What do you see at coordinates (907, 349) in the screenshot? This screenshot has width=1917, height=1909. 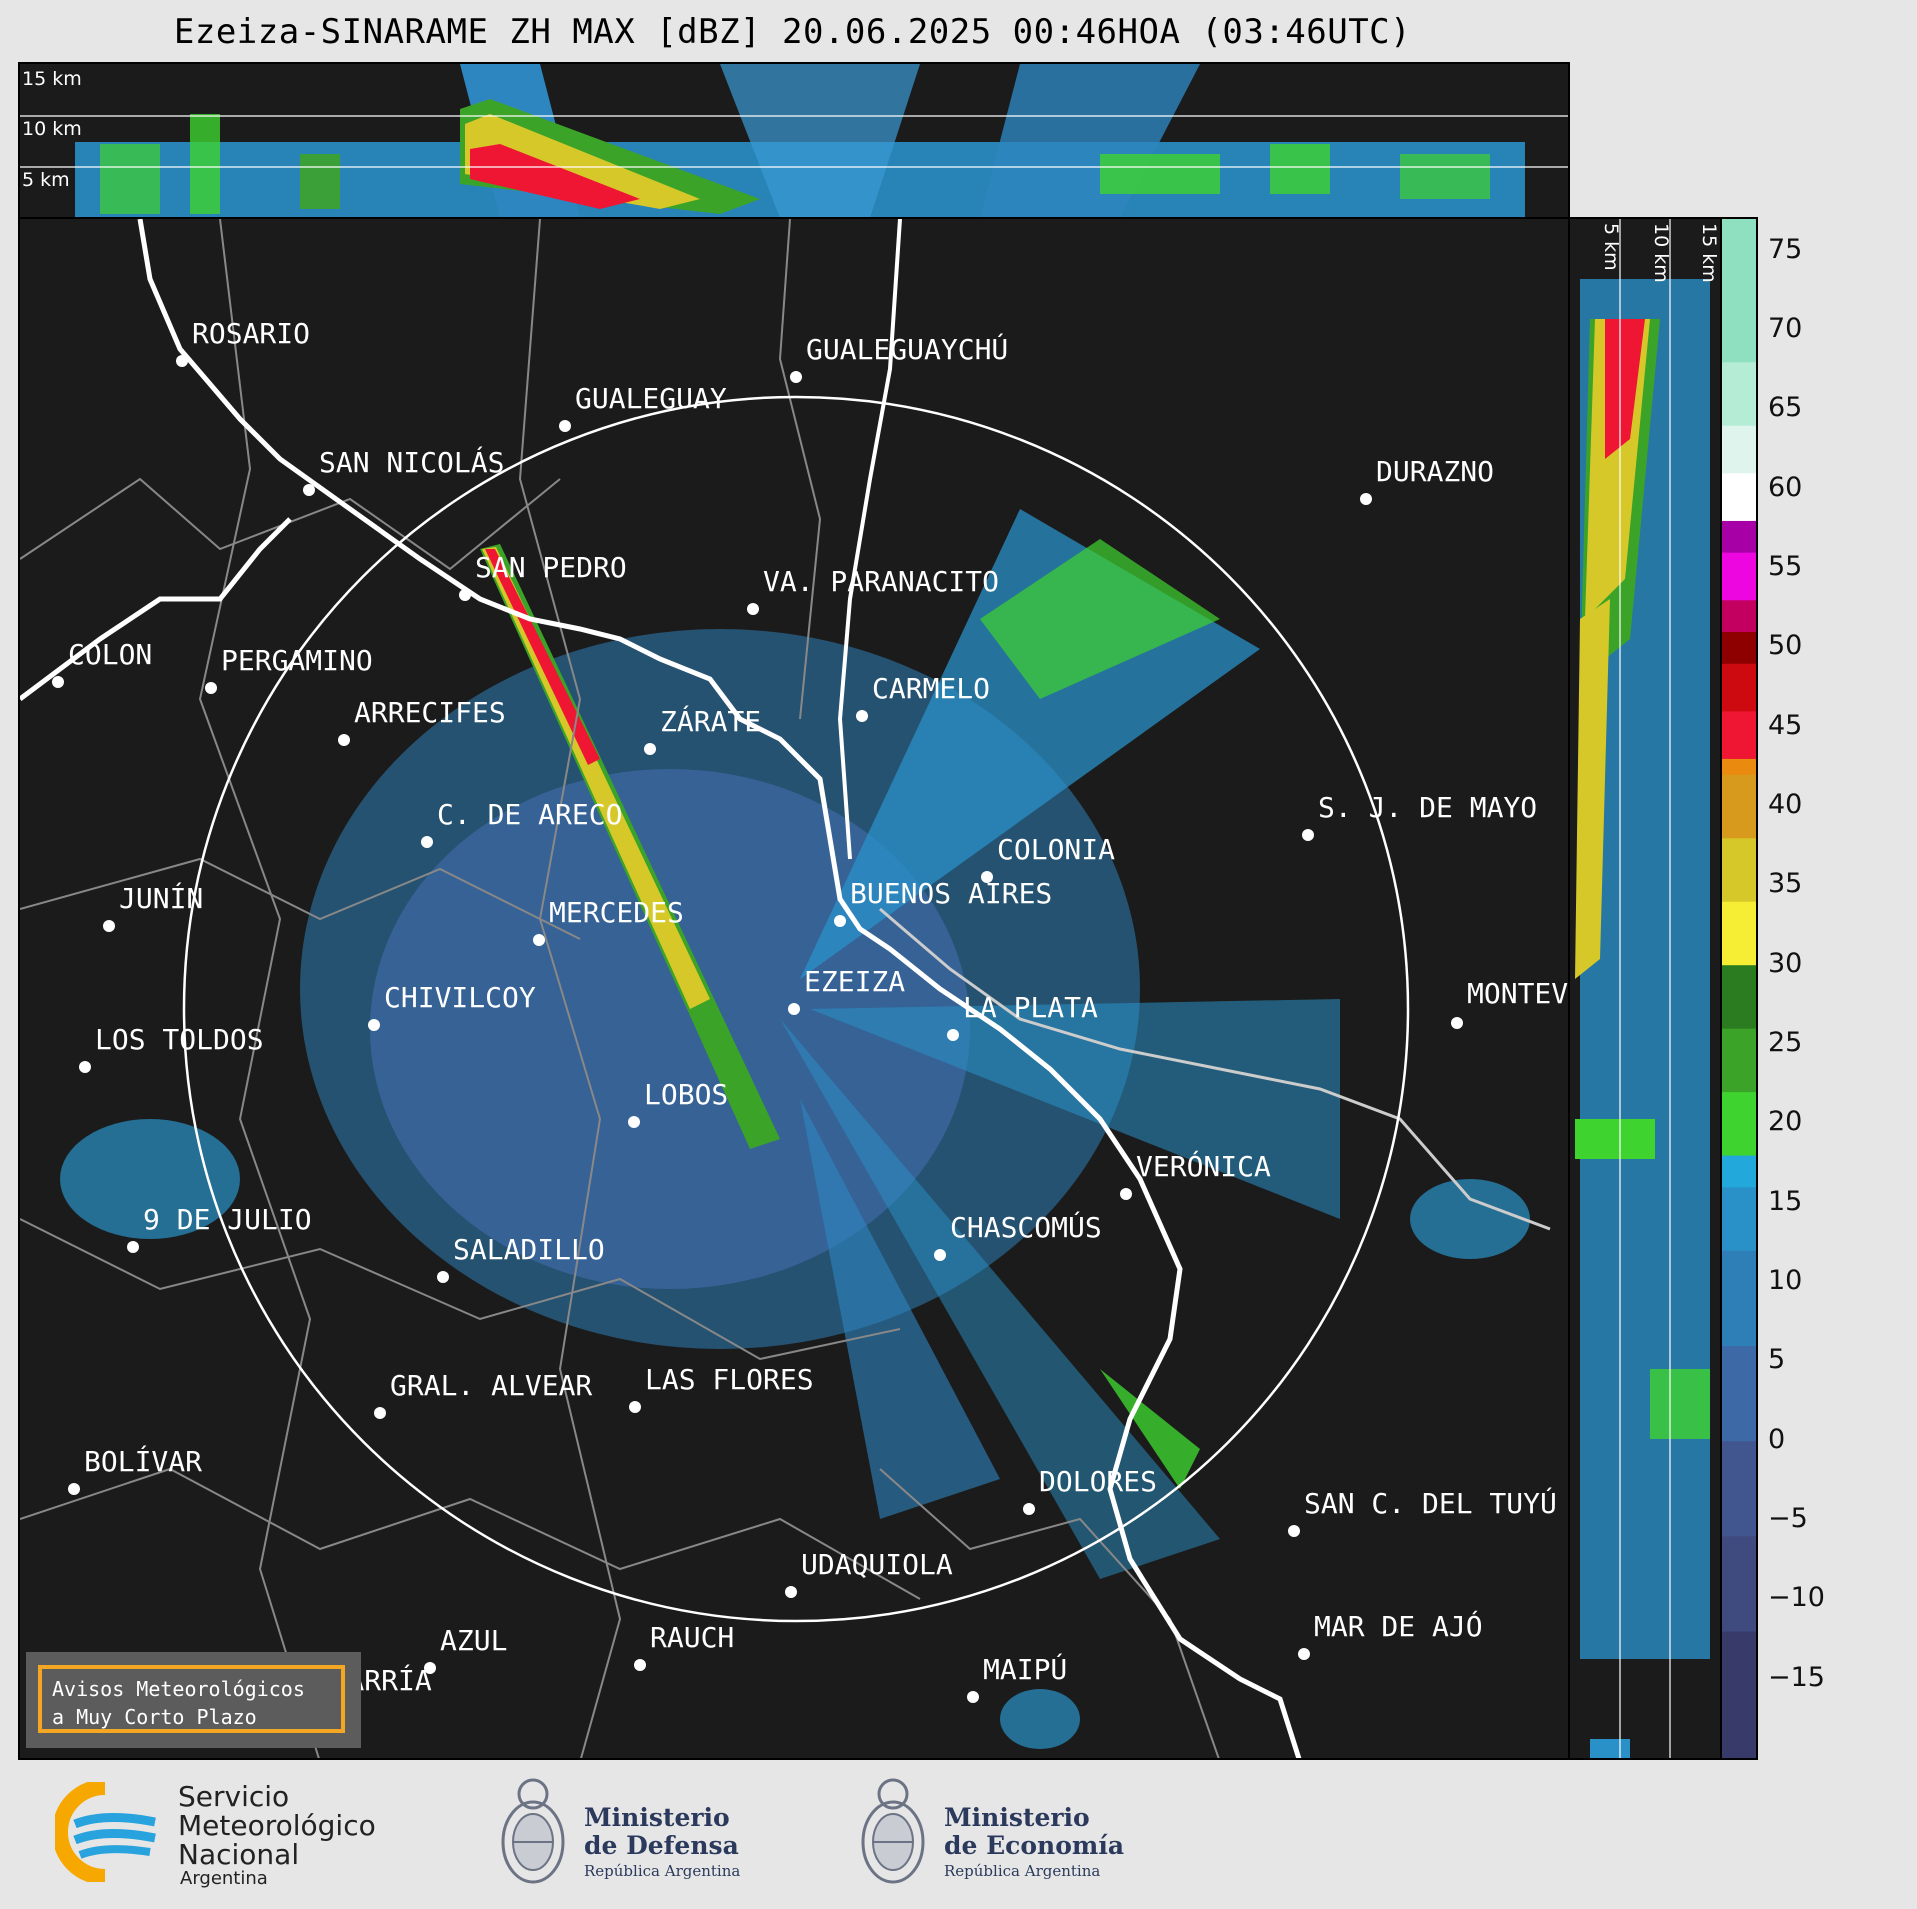 I see `city-label: GUALEGUAYCHÚ` at bounding box center [907, 349].